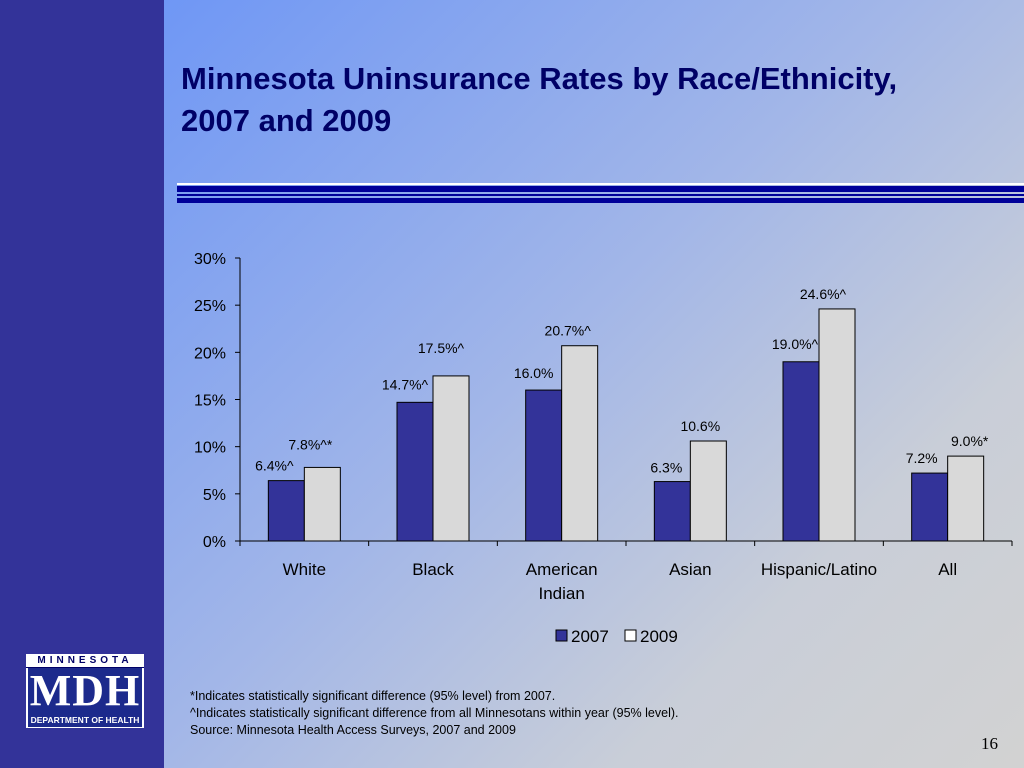 This screenshot has width=1024, height=768. What do you see at coordinates (561, 635) in the screenshot?
I see `legend-swatch-2007` at bounding box center [561, 635].